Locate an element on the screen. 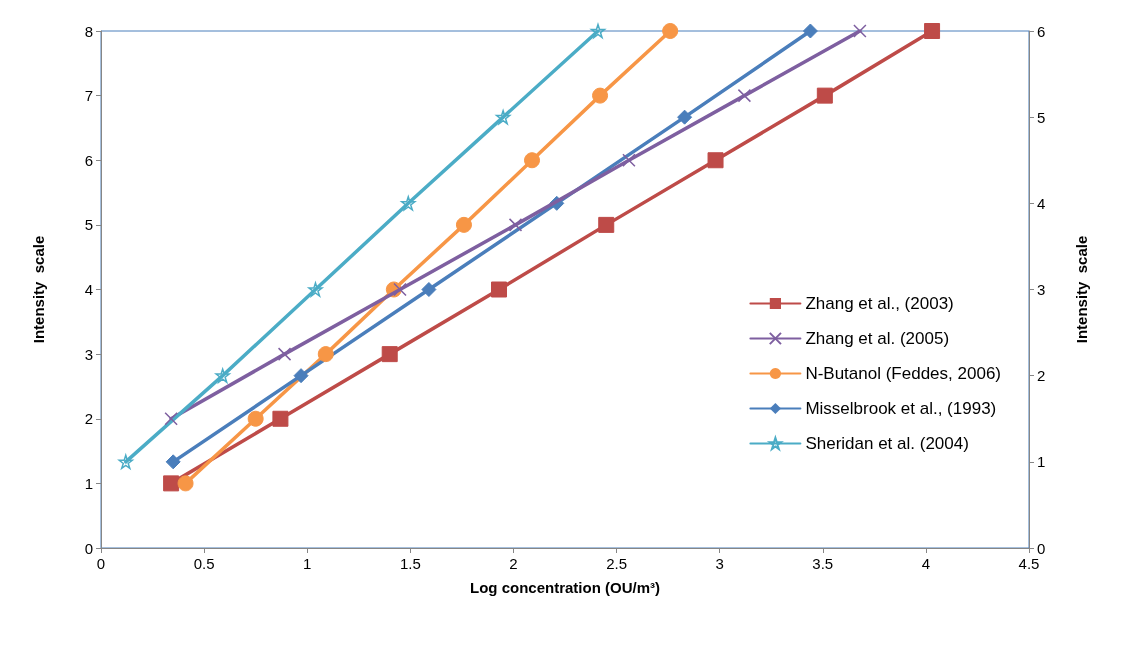  y-tick-label: 4 is located at coordinates (88, 289).